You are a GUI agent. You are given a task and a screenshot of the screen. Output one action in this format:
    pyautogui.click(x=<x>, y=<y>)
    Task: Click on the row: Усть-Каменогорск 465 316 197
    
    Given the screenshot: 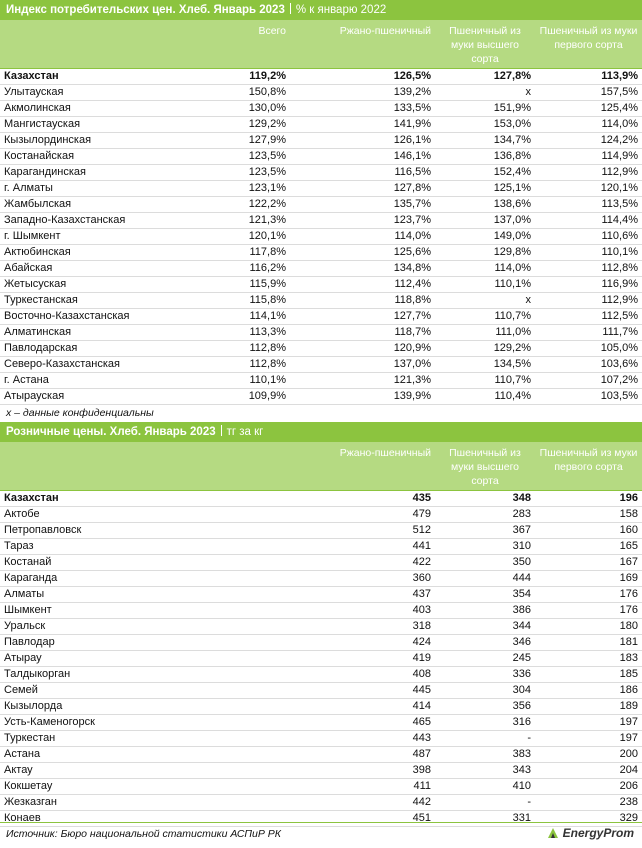 What is the action you would take?
    pyautogui.click(x=321, y=722)
    